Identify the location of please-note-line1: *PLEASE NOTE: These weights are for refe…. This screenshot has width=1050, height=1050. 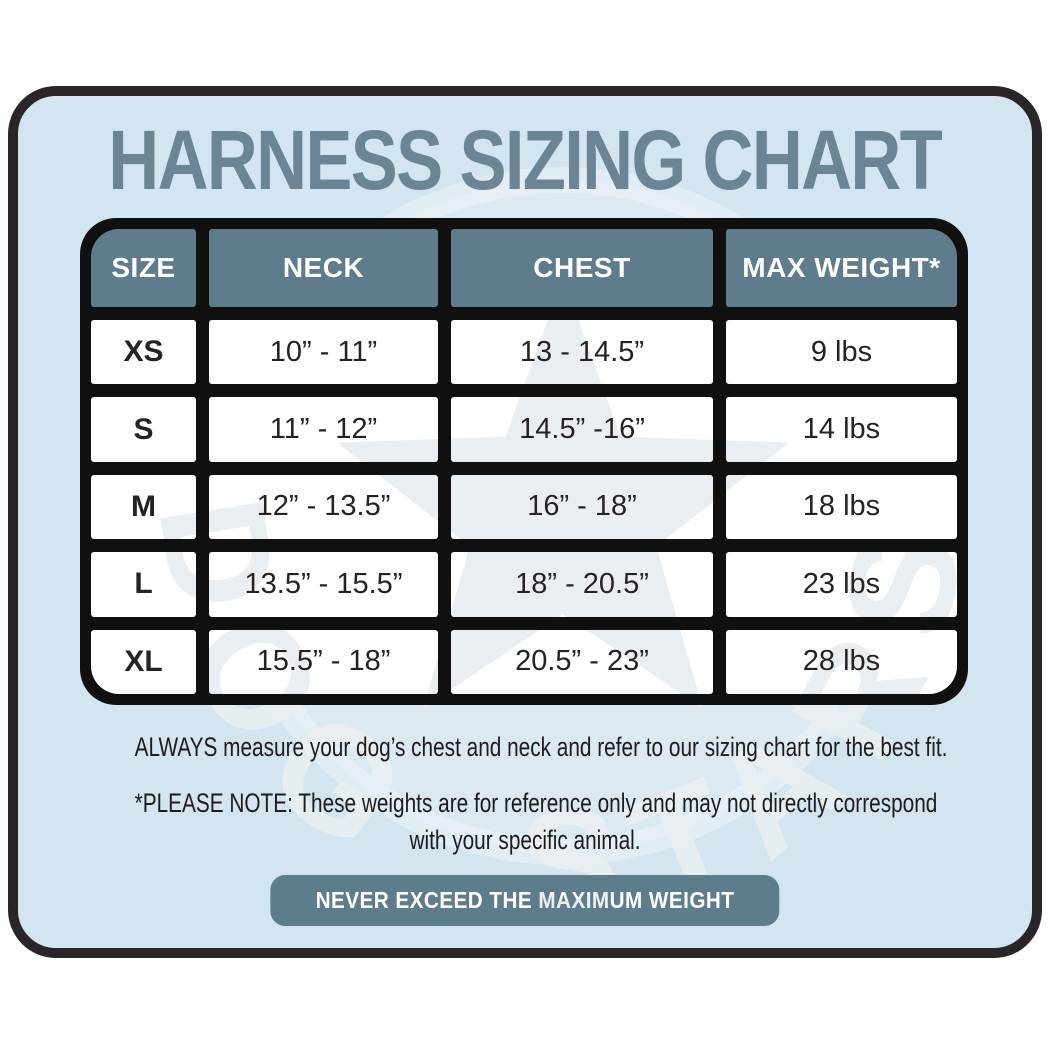
(536, 803).